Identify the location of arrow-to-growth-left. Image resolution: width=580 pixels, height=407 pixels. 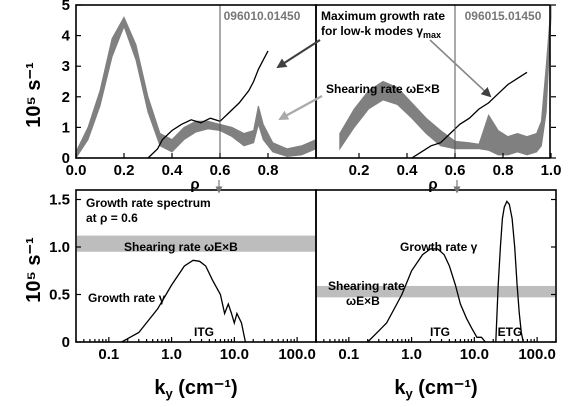
(298, 54).